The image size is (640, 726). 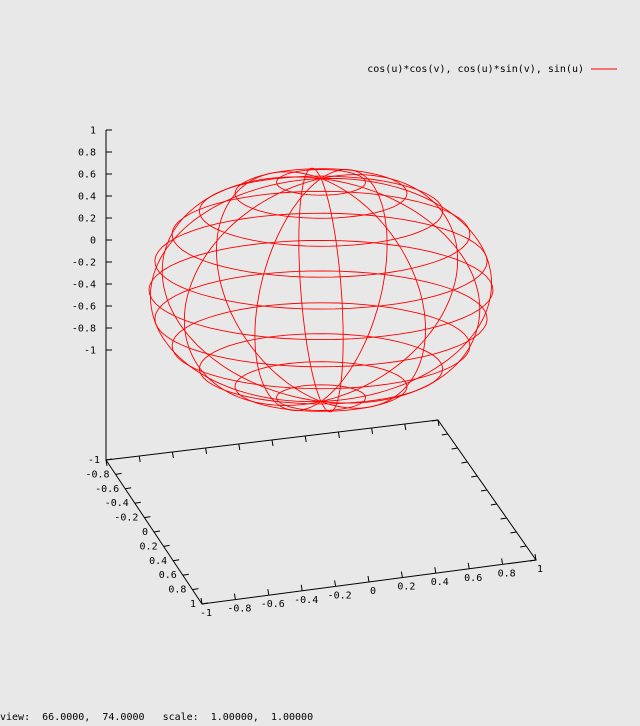 What do you see at coordinates (93, 131) in the screenshot?
I see `z-tick-label: 1` at bounding box center [93, 131].